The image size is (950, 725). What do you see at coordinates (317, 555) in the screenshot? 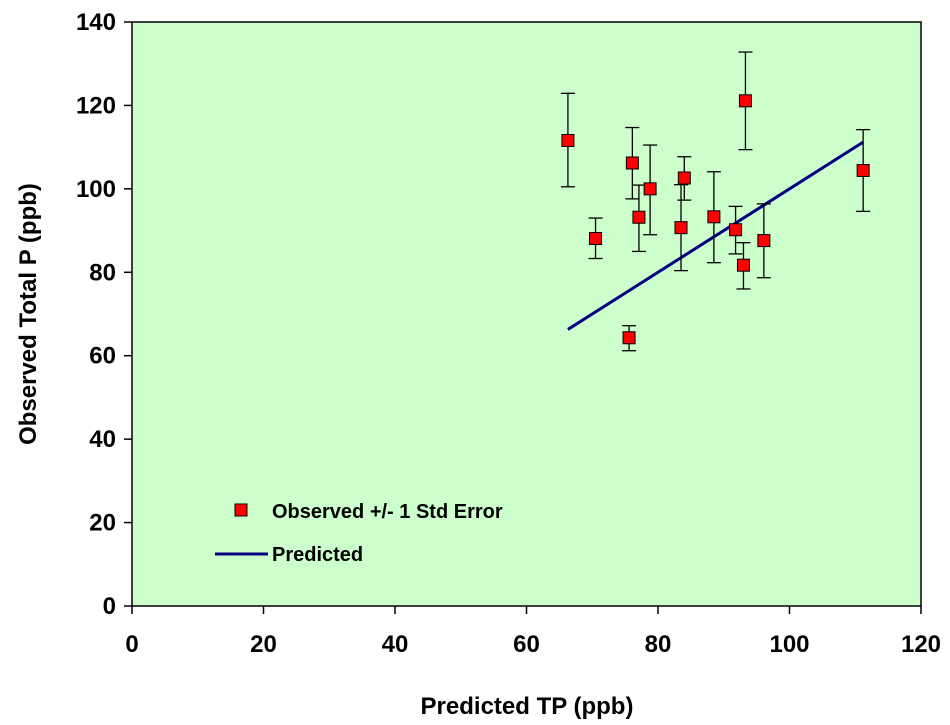
I see `legend-label-predicted: Predicted` at bounding box center [317, 555].